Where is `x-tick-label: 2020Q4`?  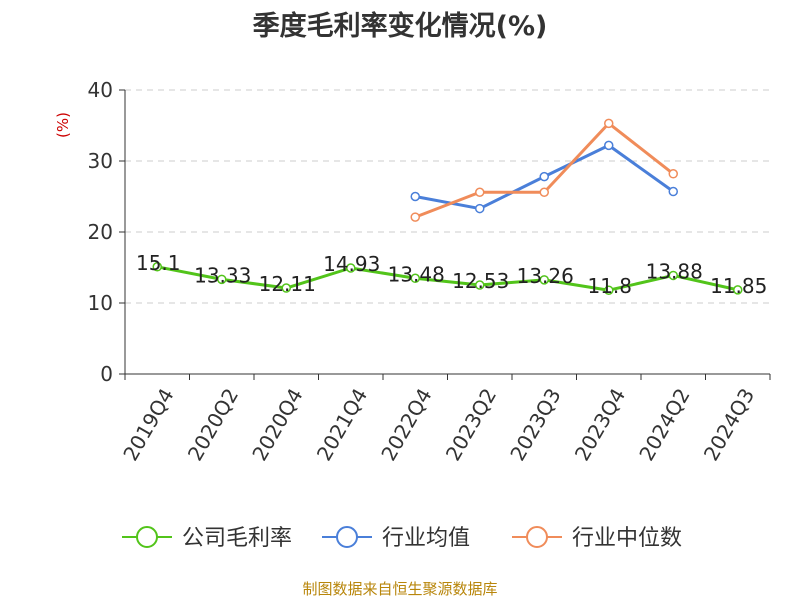 x-tick-label: 2020Q4 is located at coordinates (277, 424).